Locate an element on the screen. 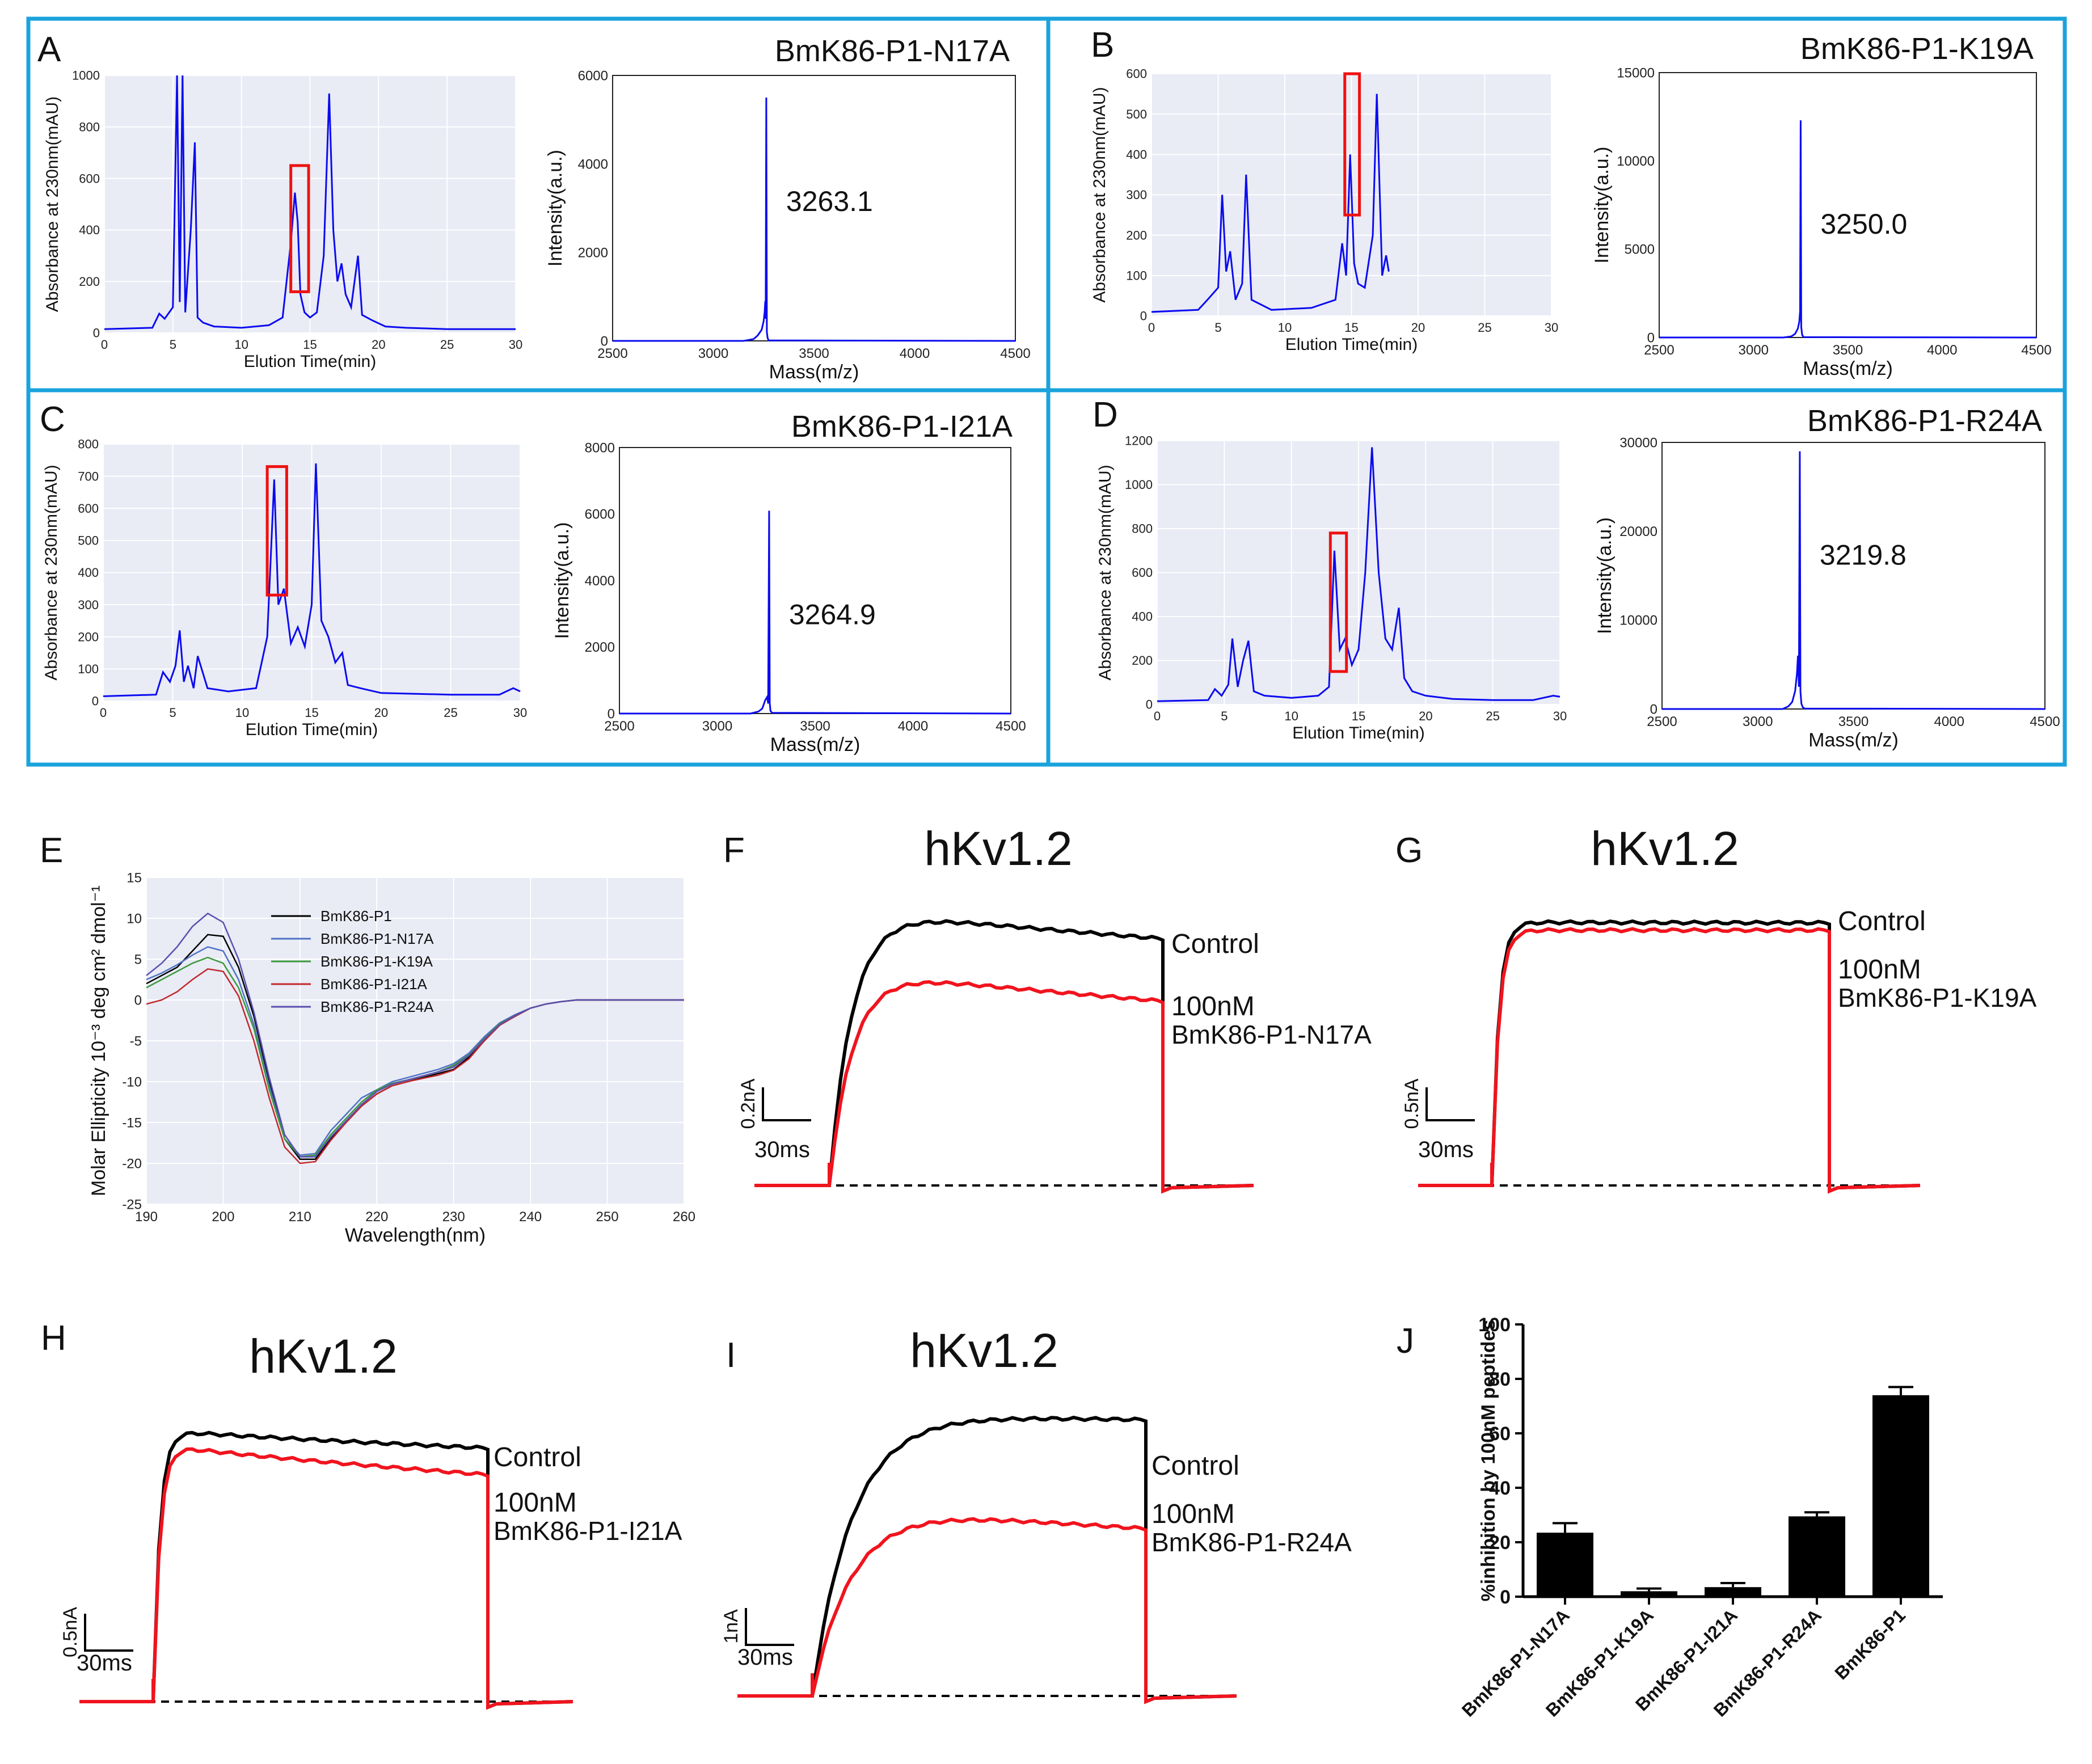  collected-peak-box is located at coordinates (300, 228).